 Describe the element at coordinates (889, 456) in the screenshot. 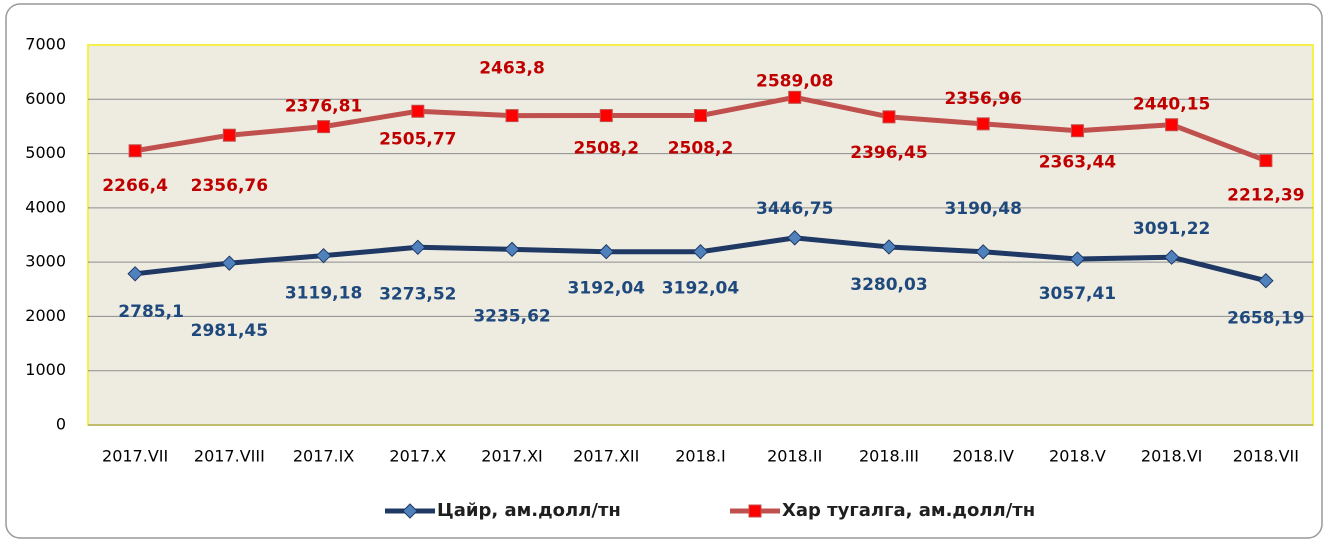

I see `x-tick-label: 2018.III` at that location.